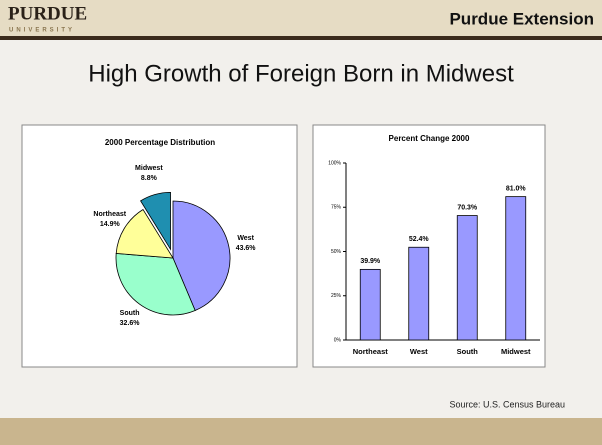 The height and width of the screenshot is (445, 602). I want to click on bar-title: Percent Change 2000, so click(429, 138).